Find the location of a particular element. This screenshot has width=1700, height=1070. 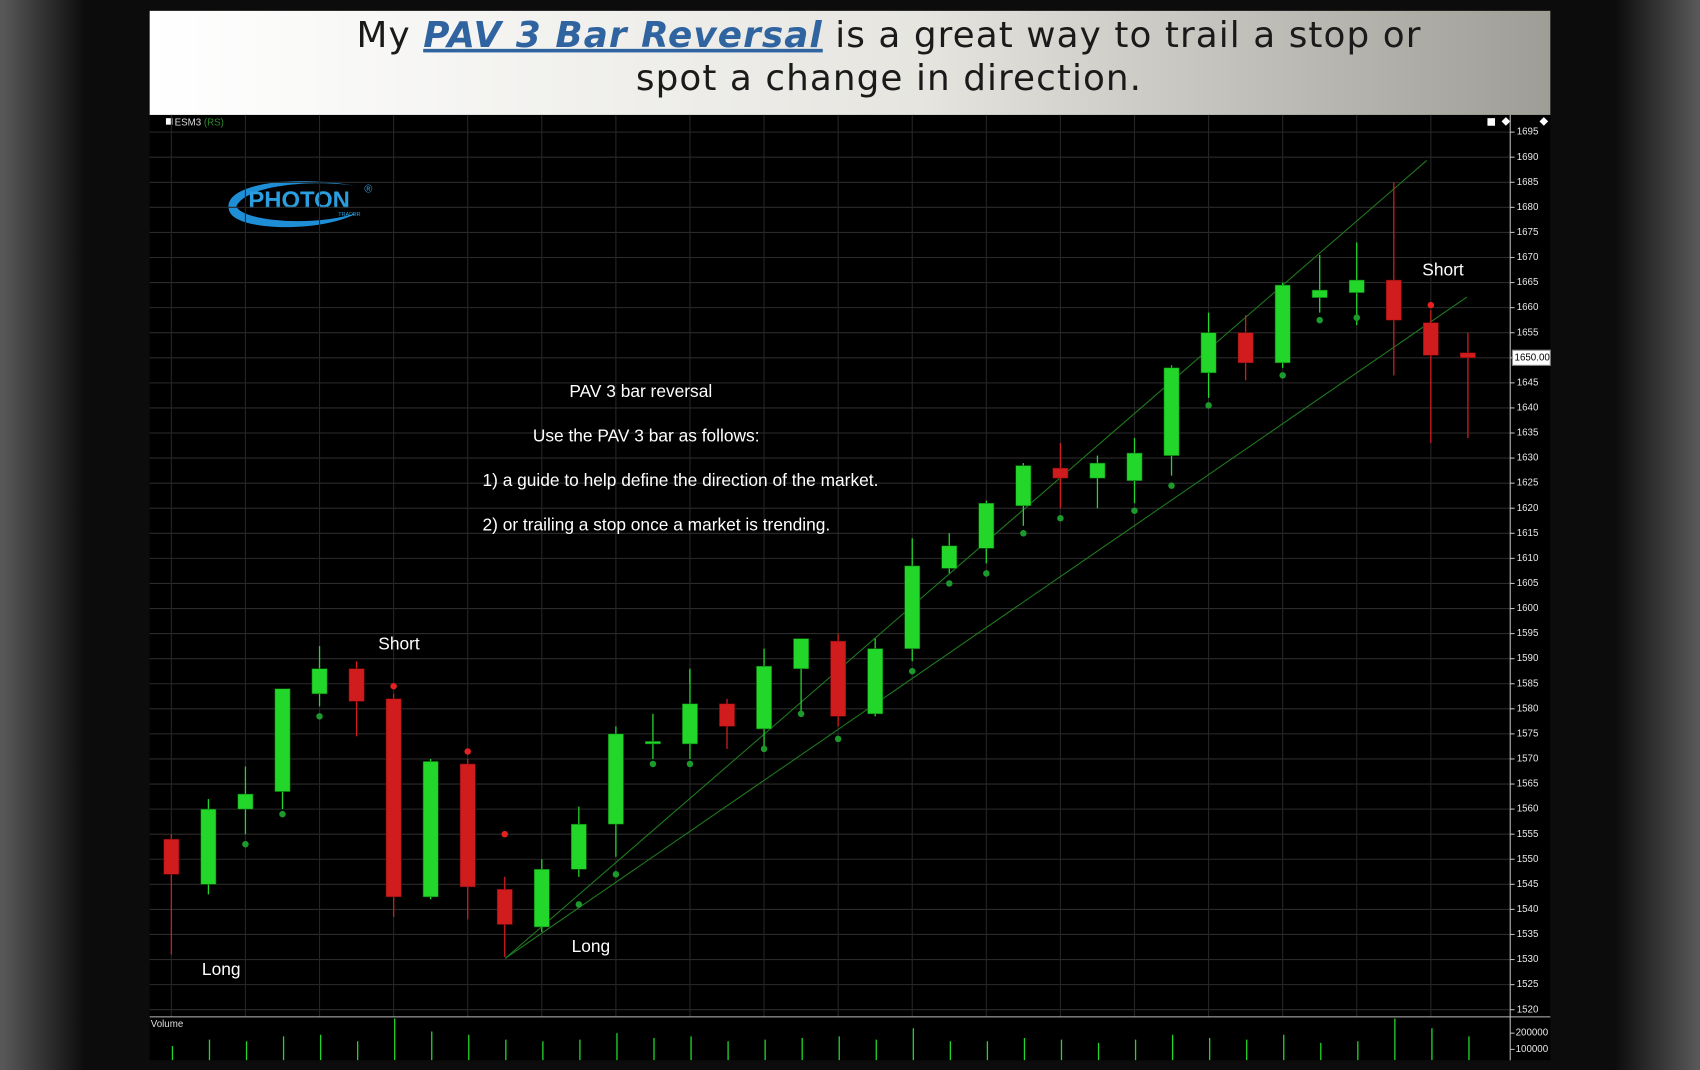

y-tick-label: 1605 is located at coordinates (1528, 583).